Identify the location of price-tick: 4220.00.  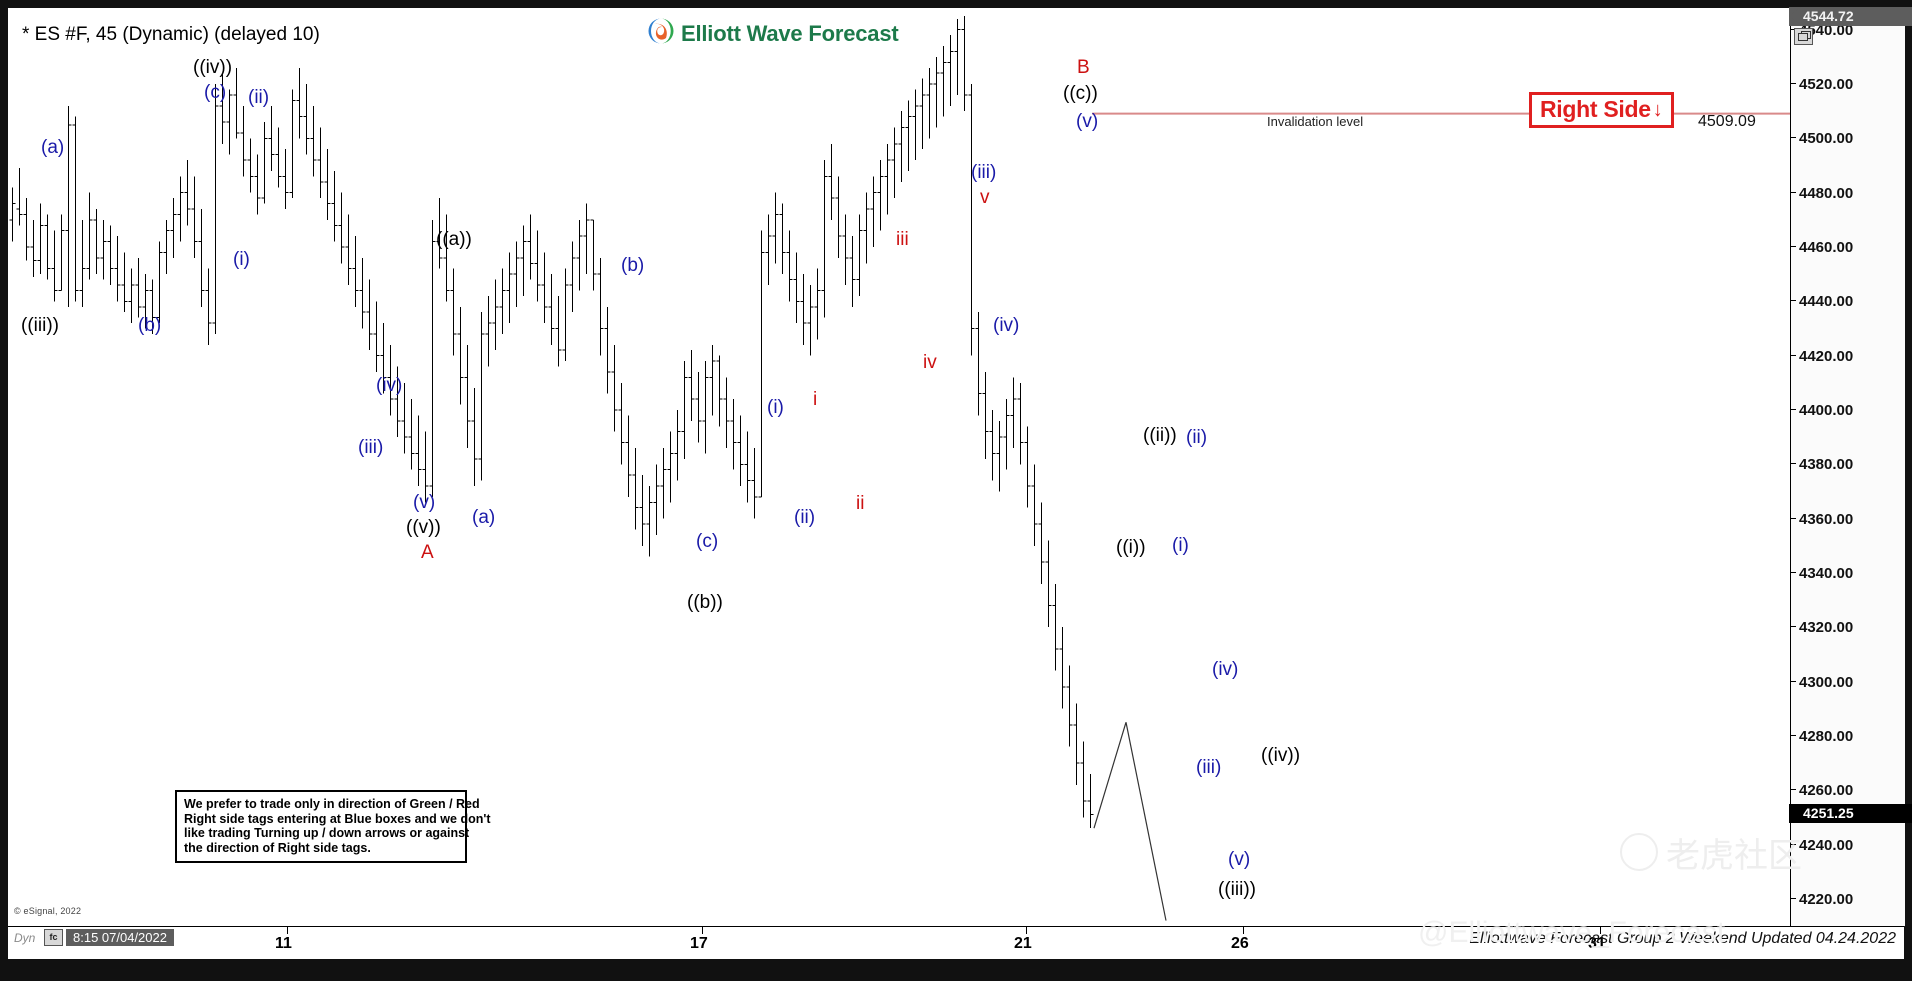
(1848, 899).